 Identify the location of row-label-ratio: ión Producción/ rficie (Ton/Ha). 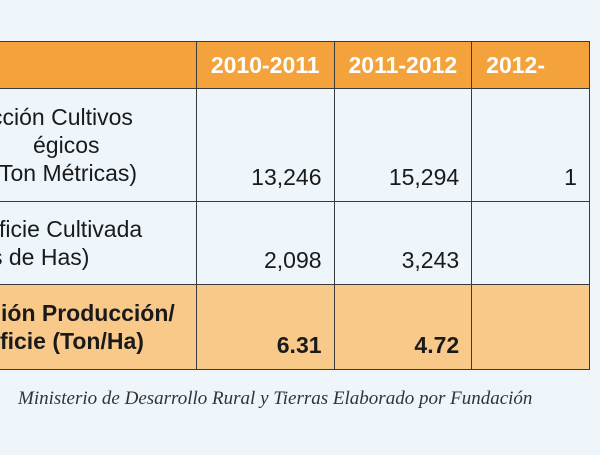
(98, 327).